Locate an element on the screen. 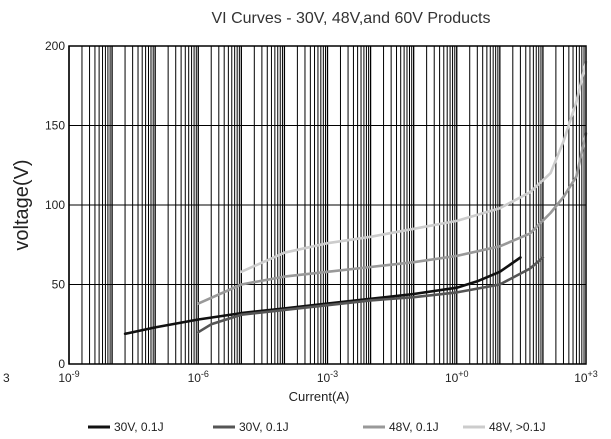  x-tick-label: 10+3 is located at coordinates (586, 377).